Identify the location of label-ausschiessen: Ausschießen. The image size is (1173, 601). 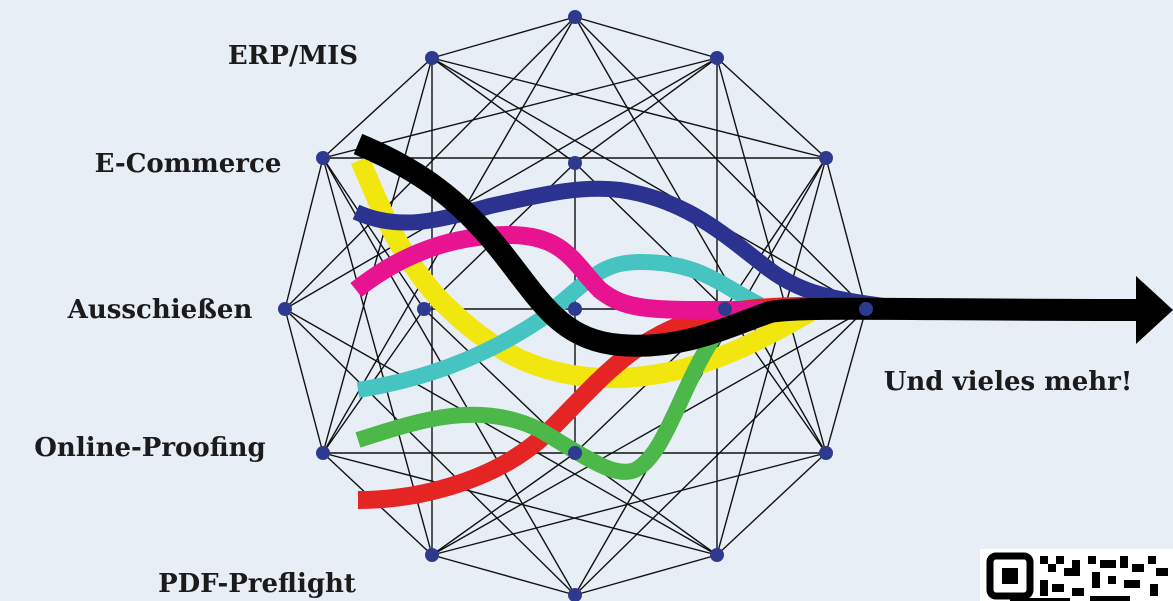
(160, 310).